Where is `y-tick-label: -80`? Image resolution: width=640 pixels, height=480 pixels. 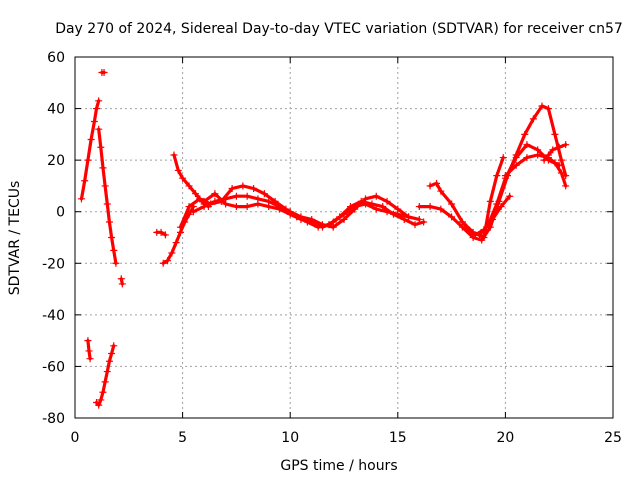
y-tick-label: -80 is located at coordinates (53, 419).